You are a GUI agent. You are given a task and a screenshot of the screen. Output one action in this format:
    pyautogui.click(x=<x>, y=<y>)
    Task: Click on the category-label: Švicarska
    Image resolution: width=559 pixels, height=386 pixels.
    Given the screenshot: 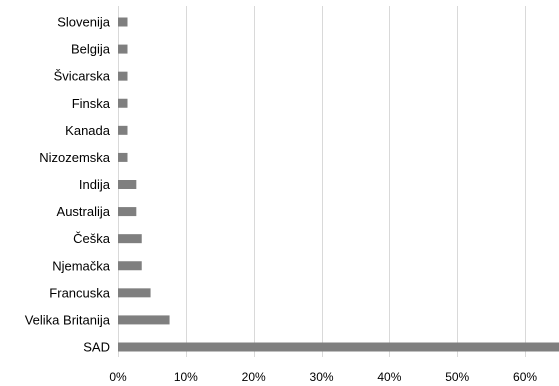 What is the action you would take?
    pyautogui.click(x=82, y=76)
    